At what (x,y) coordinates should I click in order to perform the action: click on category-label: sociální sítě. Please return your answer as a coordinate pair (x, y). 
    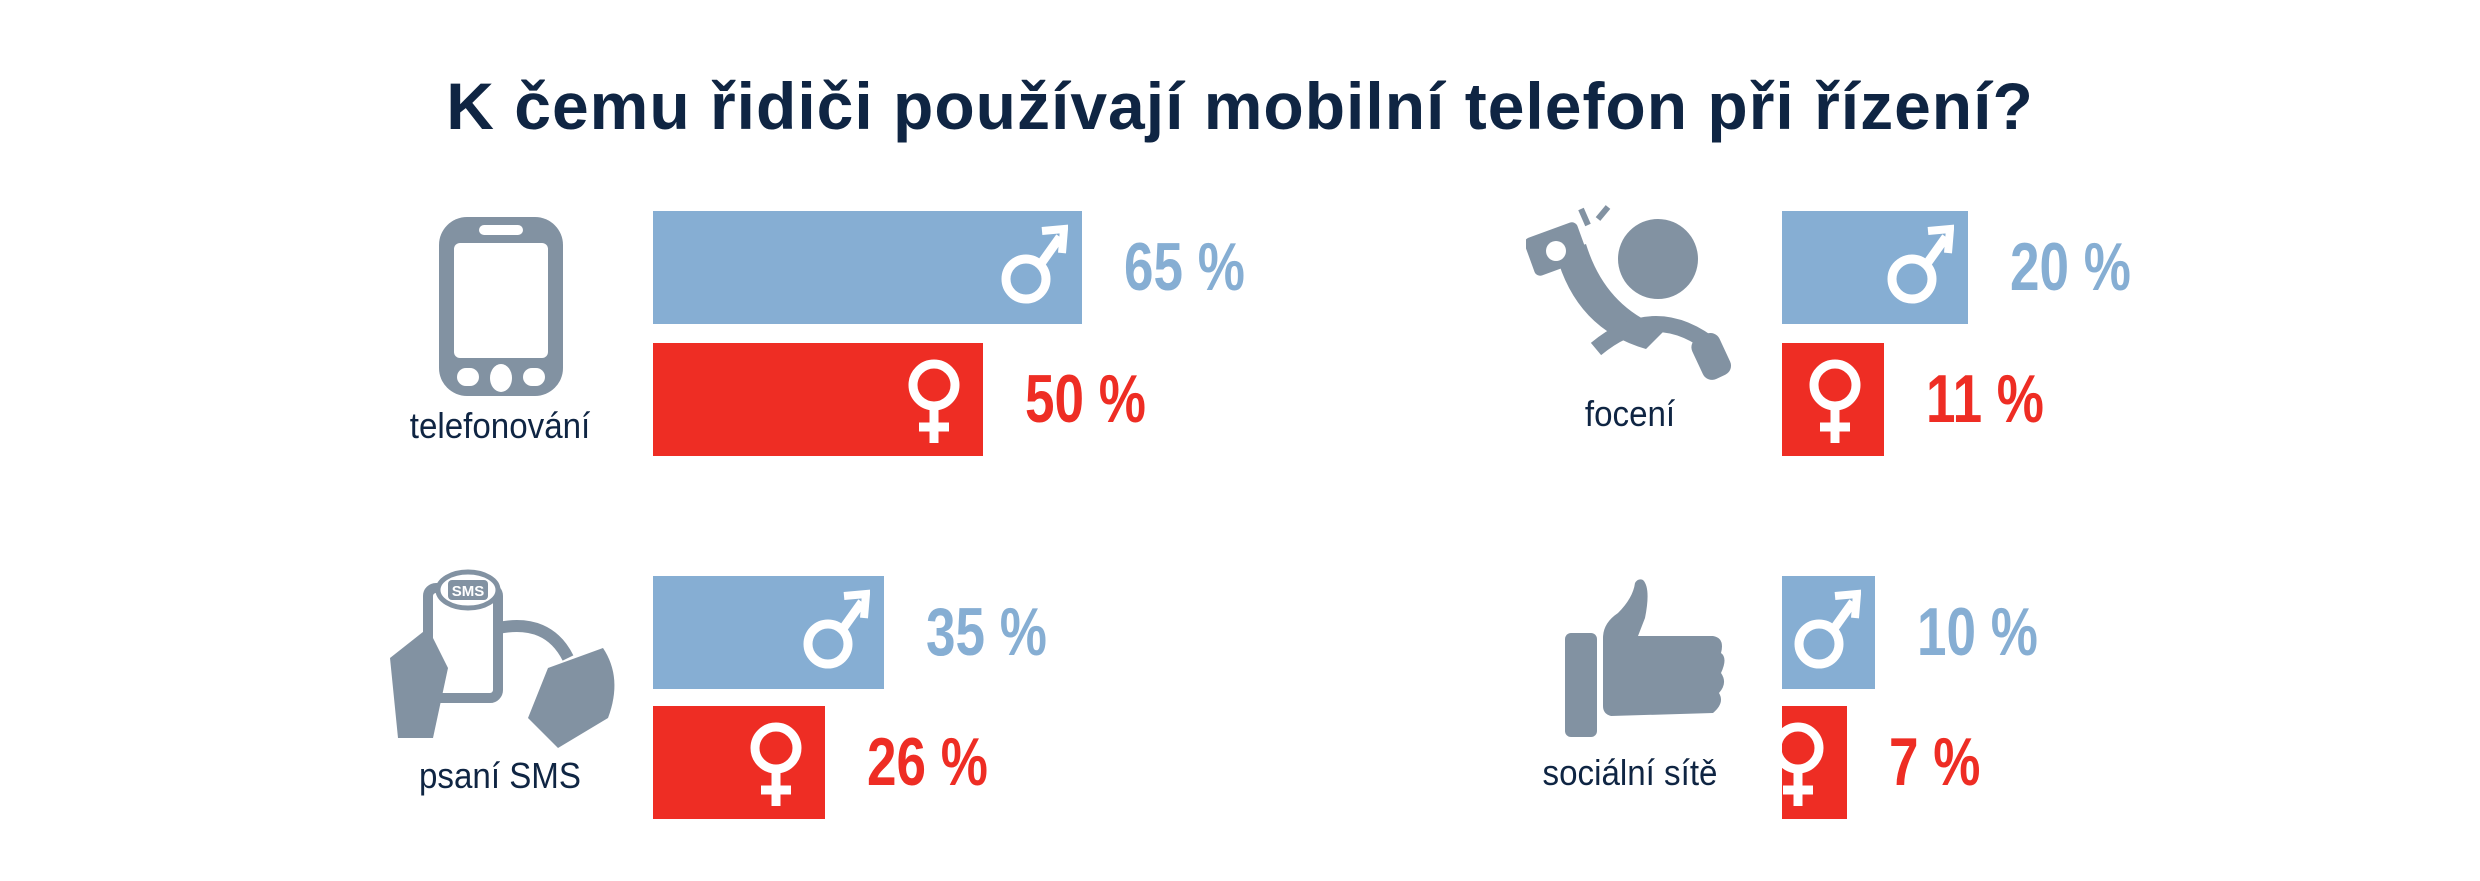
    Looking at the image, I should click on (1630, 772).